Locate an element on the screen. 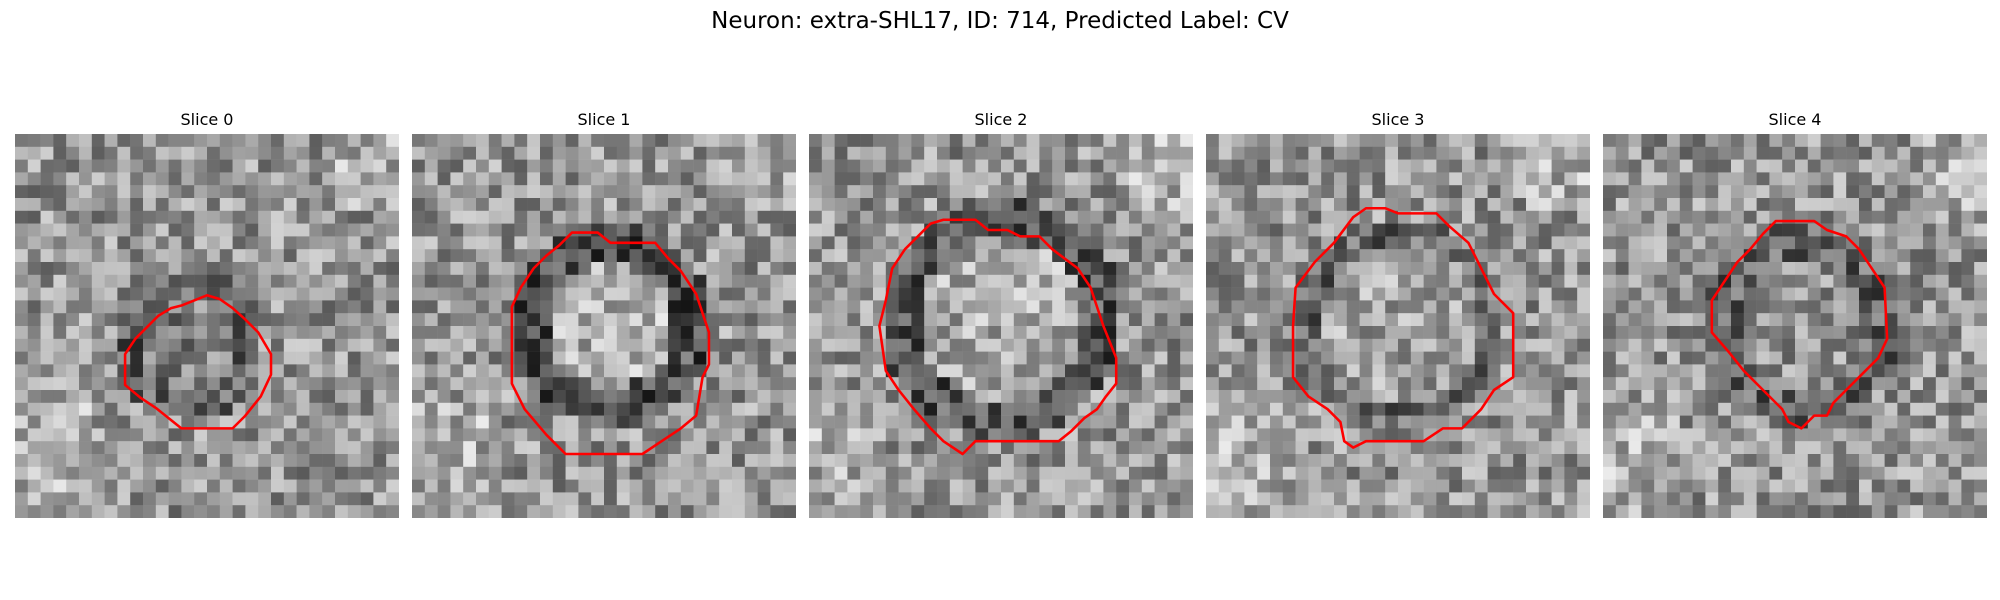 Image resolution: width=2000 pixels, height=600 pixels. slice-title-3: Slice 3 is located at coordinates (1398, 119).